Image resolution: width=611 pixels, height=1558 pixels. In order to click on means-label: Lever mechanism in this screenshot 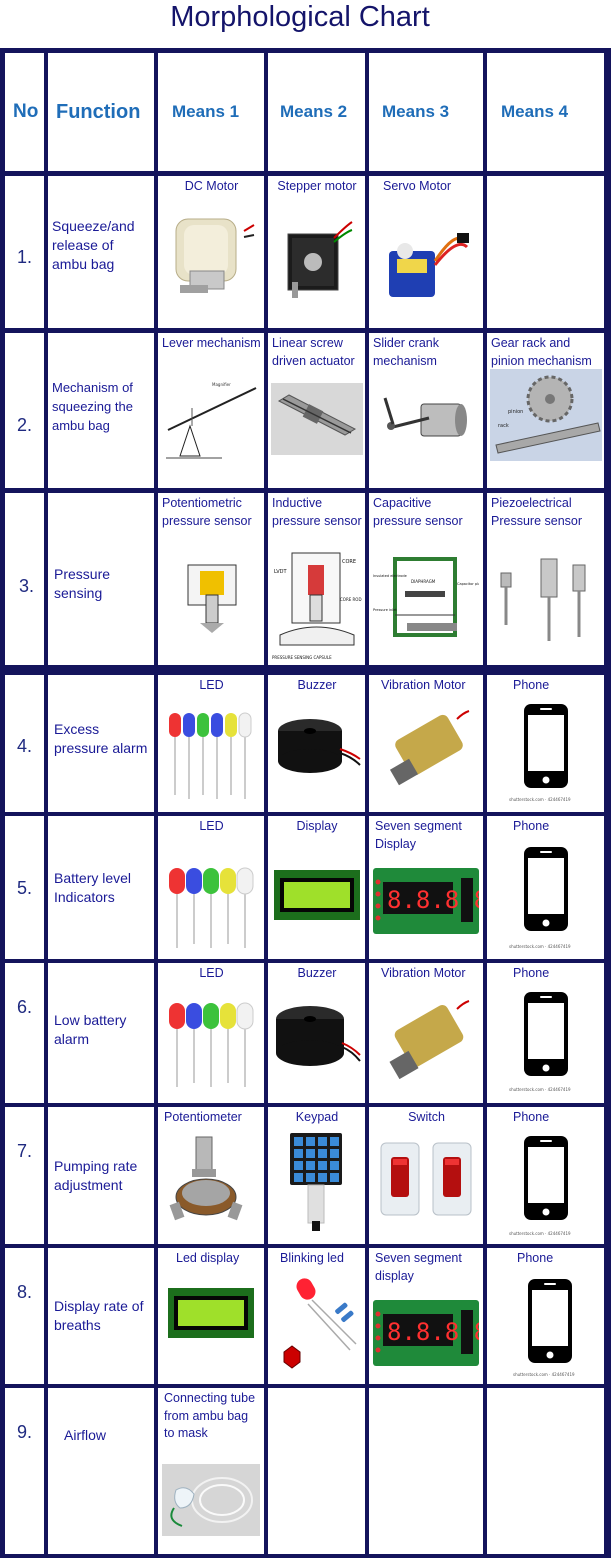, I will do `click(211, 343)`.